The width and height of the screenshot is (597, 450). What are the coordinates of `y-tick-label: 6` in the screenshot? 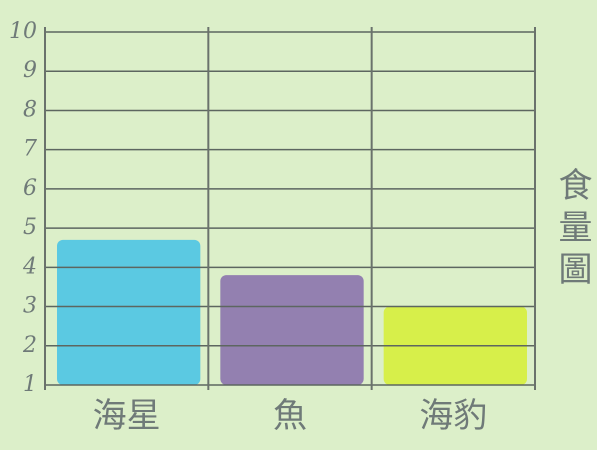 It's located at (30, 188).